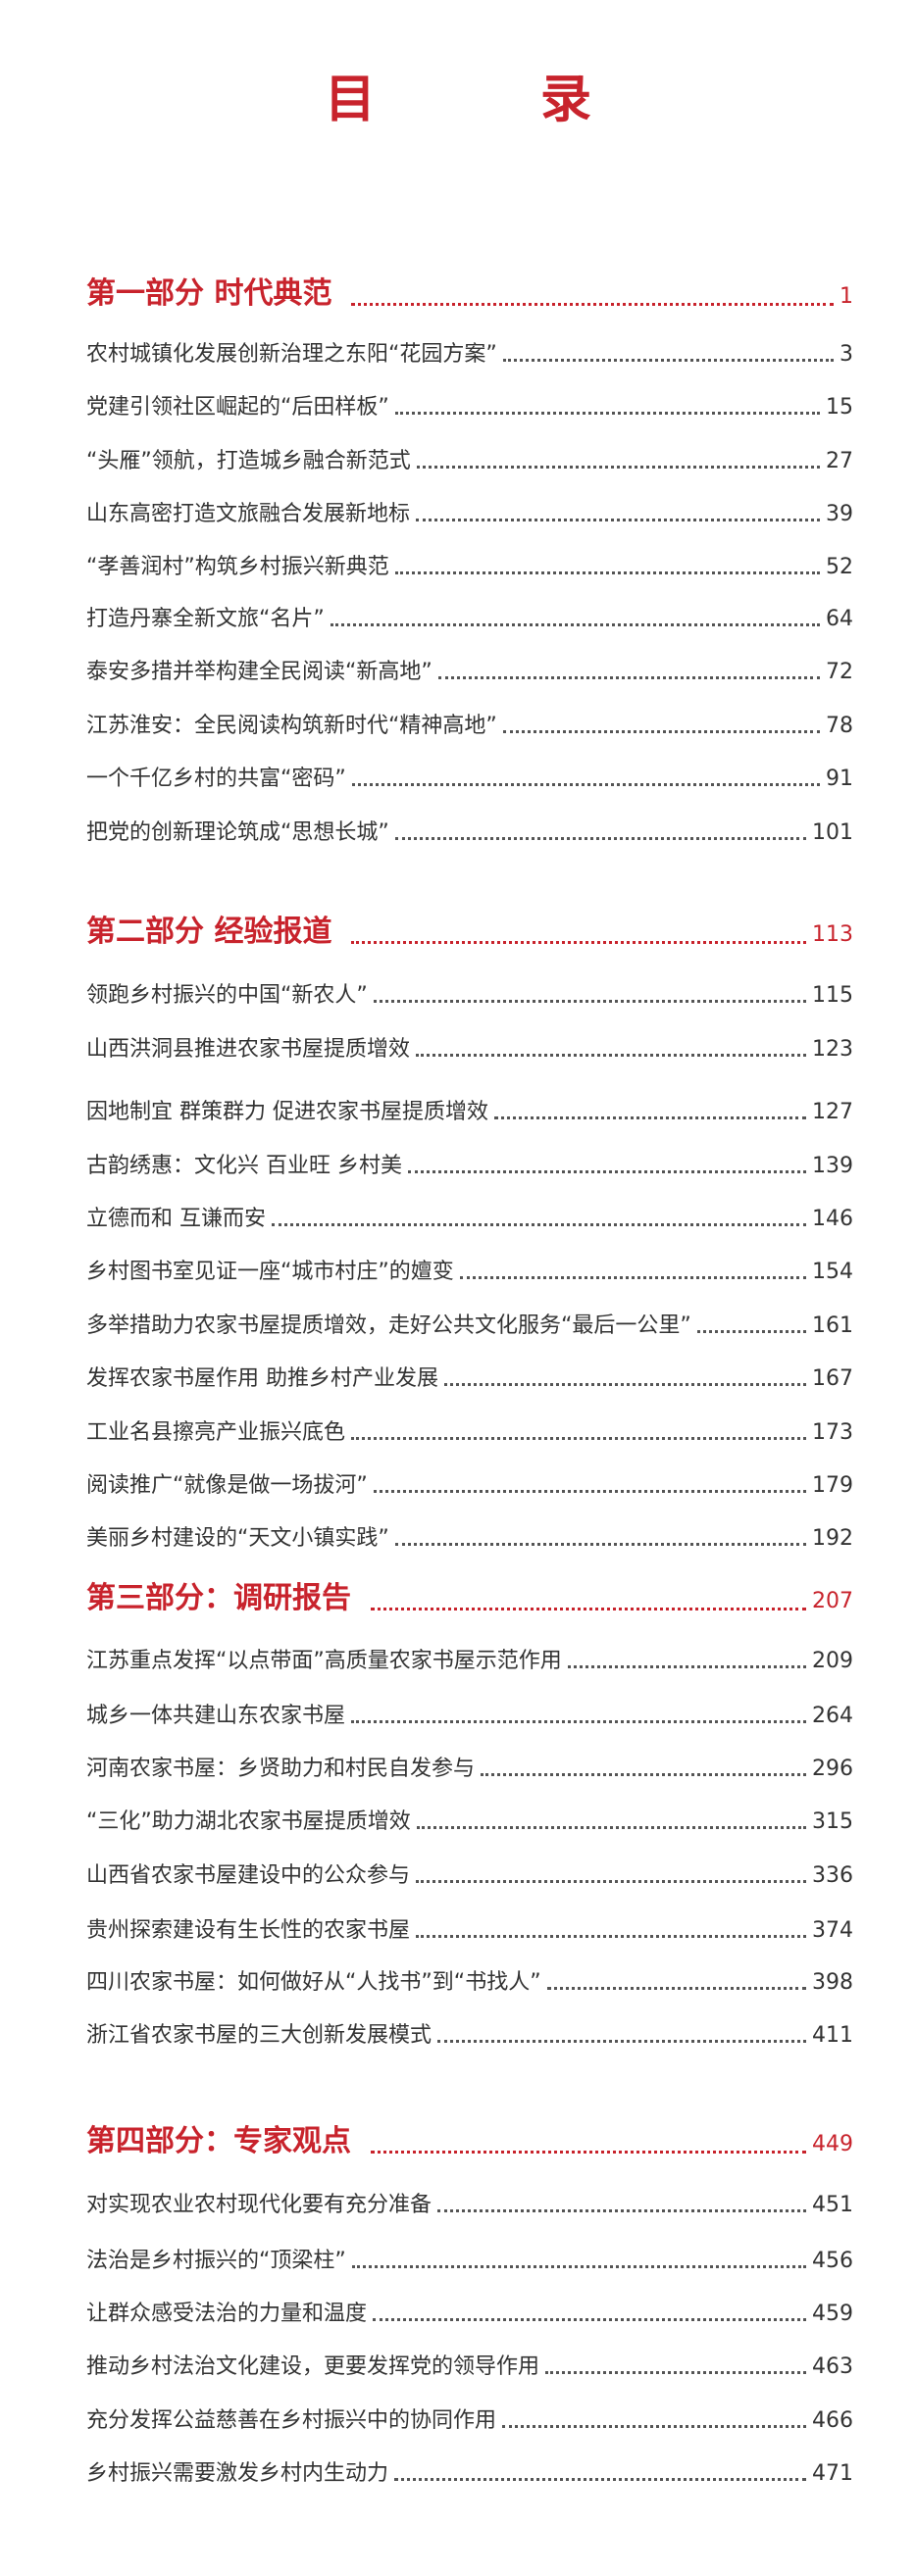  What do you see at coordinates (469, 2418) in the screenshot?
I see `toc-entry: 充分发挥公益慈善在乡村振兴中的协同作用 466` at bounding box center [469, 2418].